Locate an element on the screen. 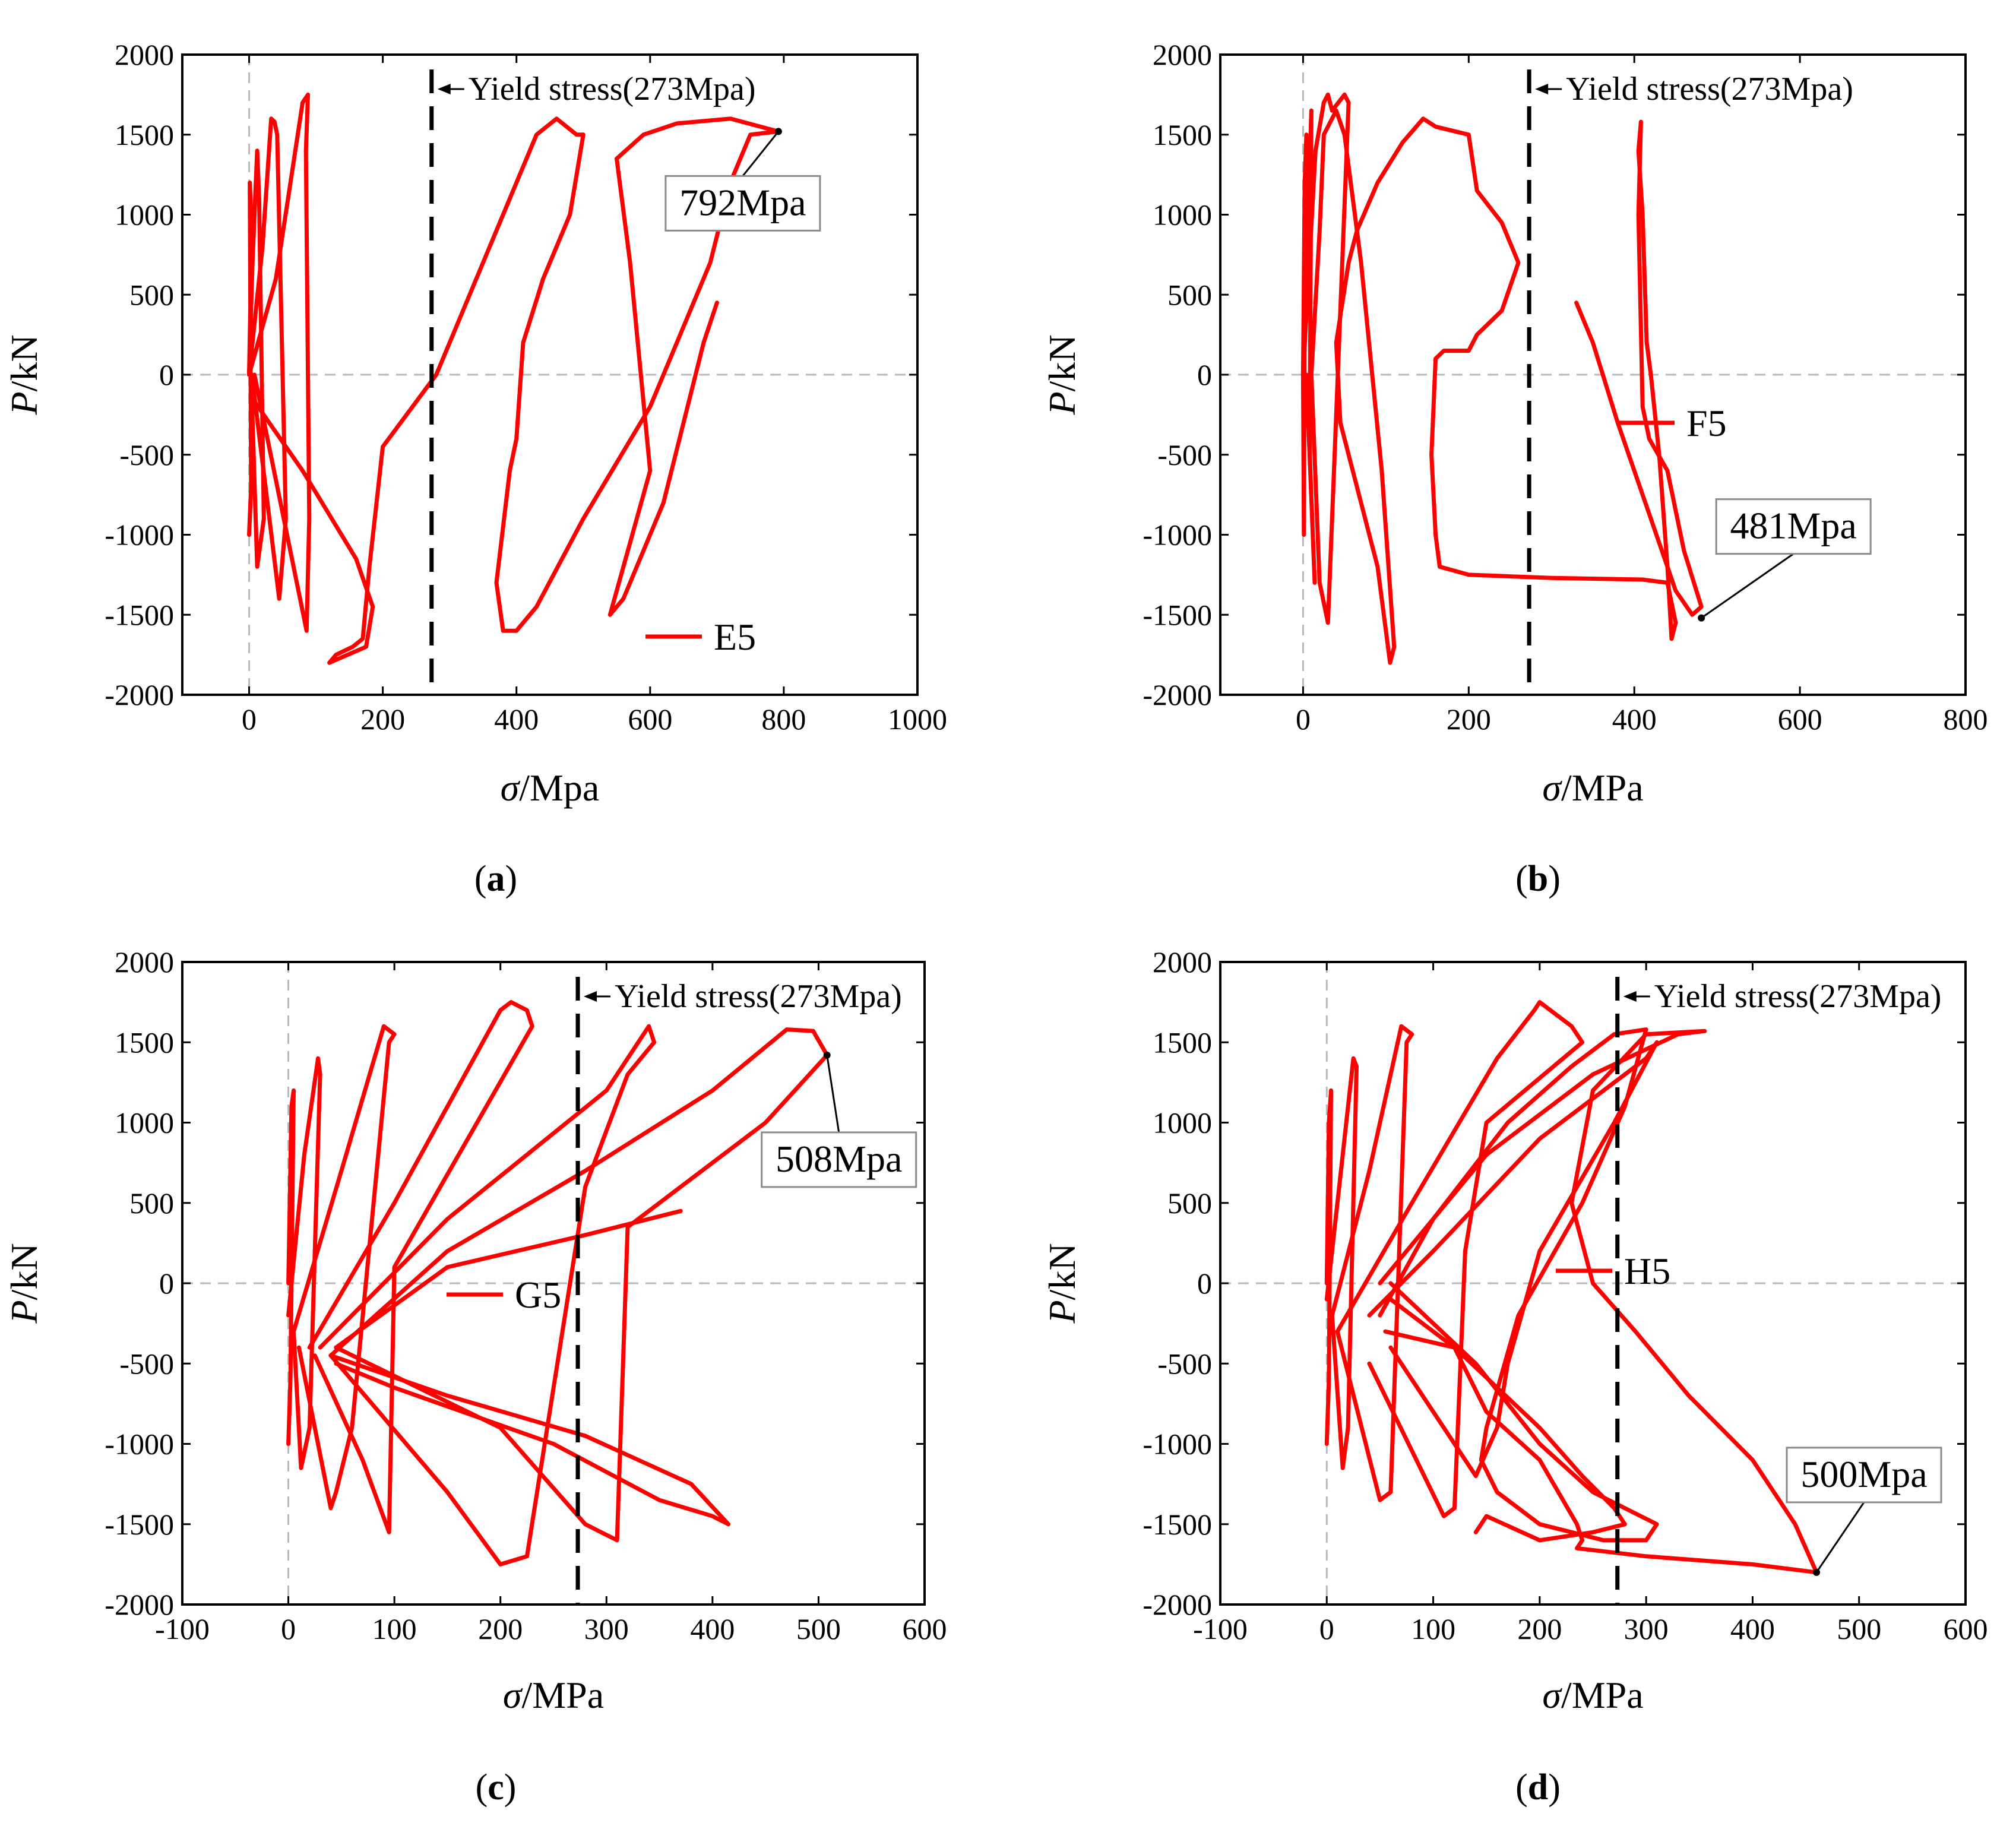 The width and height of the screenshot is (2016, 1826). legend-label: G5 is located at coordinates (538, 1295).